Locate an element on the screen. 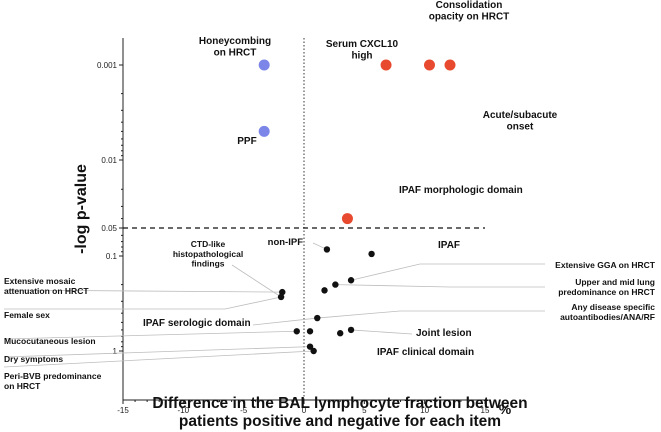 Image resolution: width=661 pixels, height=432 pixels. point-annotation: IPAF is located at coordinates (449, 245).